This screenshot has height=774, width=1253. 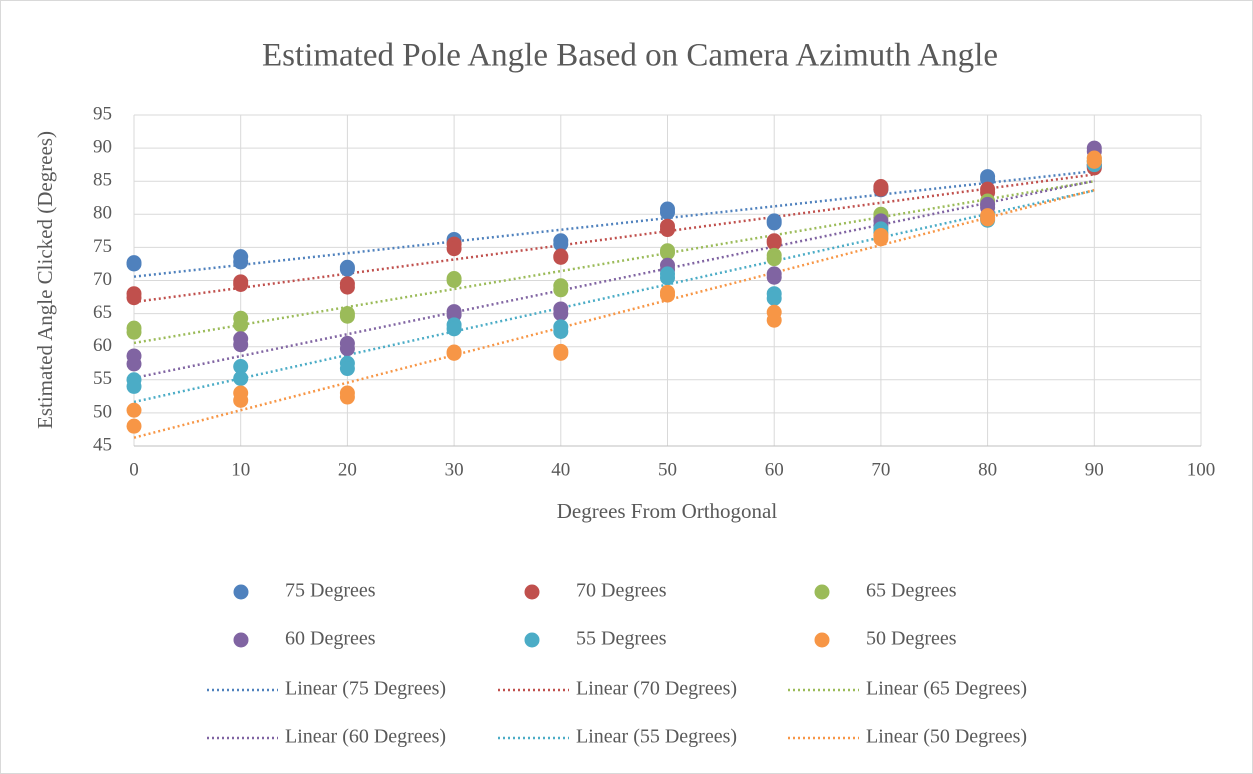 What do you see at coordinates (365, 737) in the screenshot?
I see `legend-label: Linear (60 Degrees)` at bounding box center [365, 737].